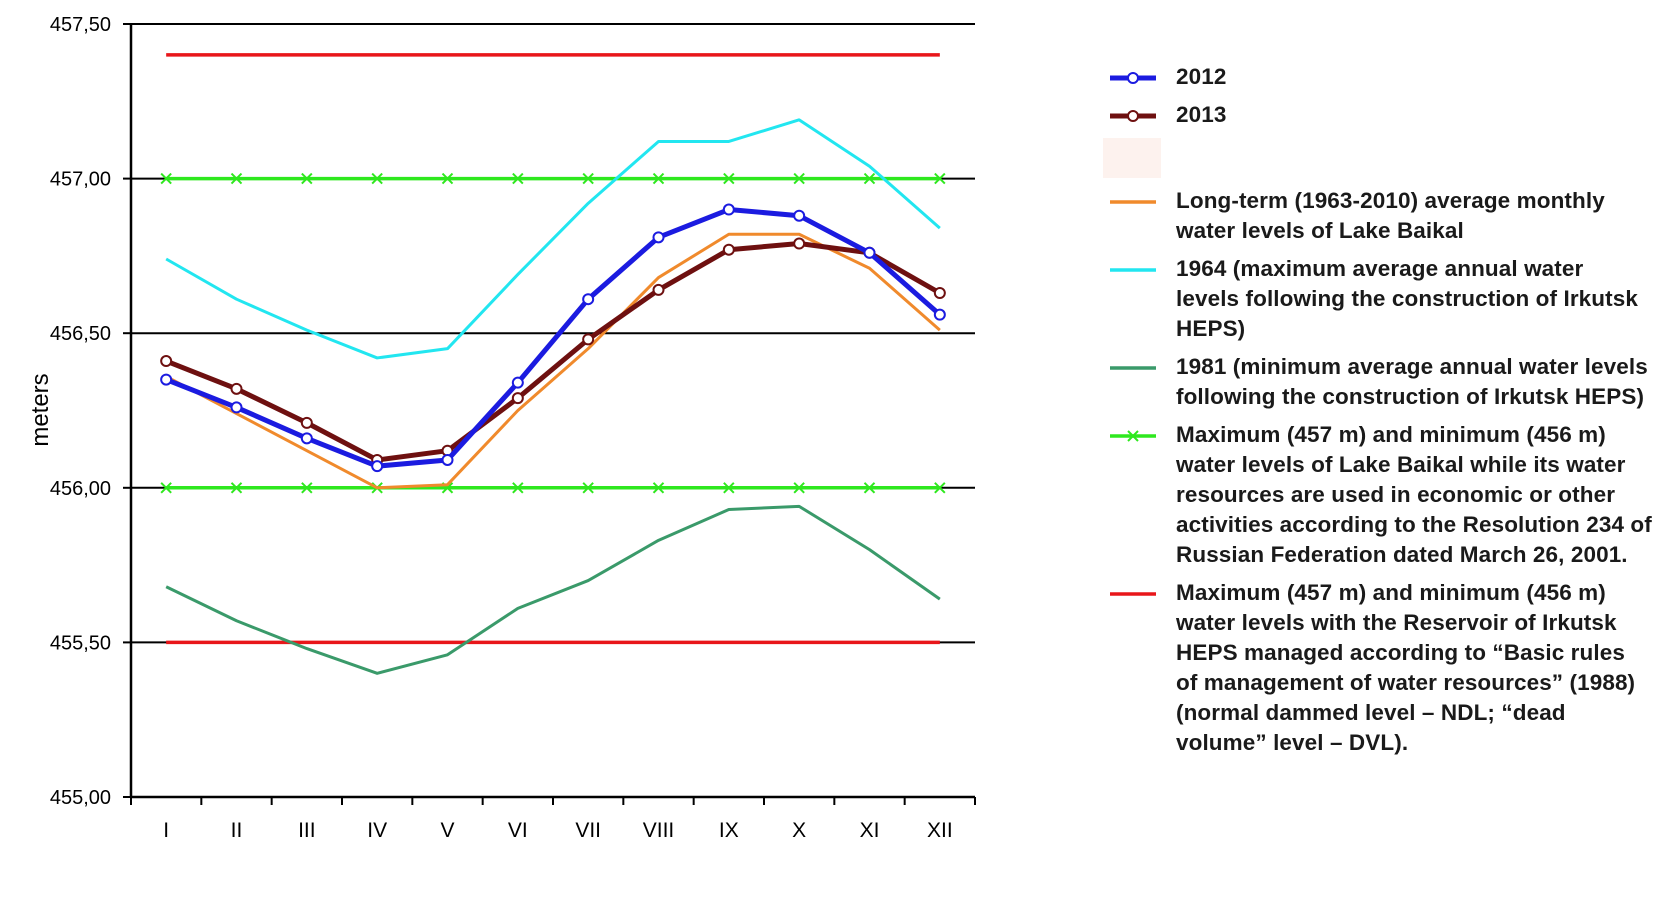  I want to click on series-line-orange, so click(553, 361).